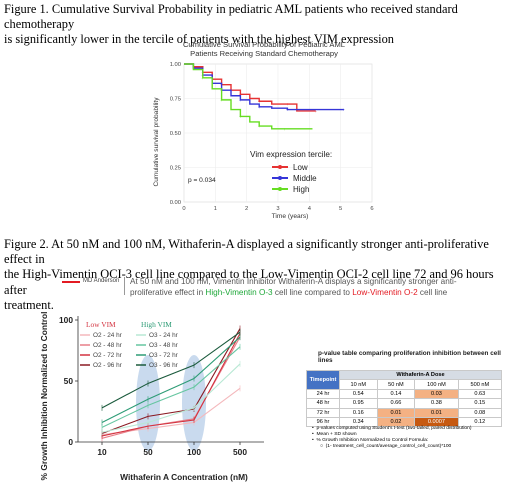  Describe the element at coordinates (436, 403) in the screenshot. I see `pvalue-cell: 0.38` at that location.